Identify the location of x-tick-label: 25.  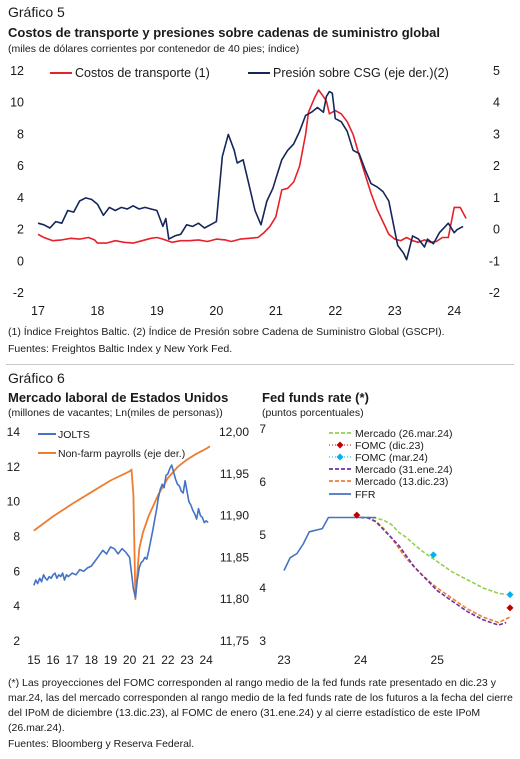
(438, 660).